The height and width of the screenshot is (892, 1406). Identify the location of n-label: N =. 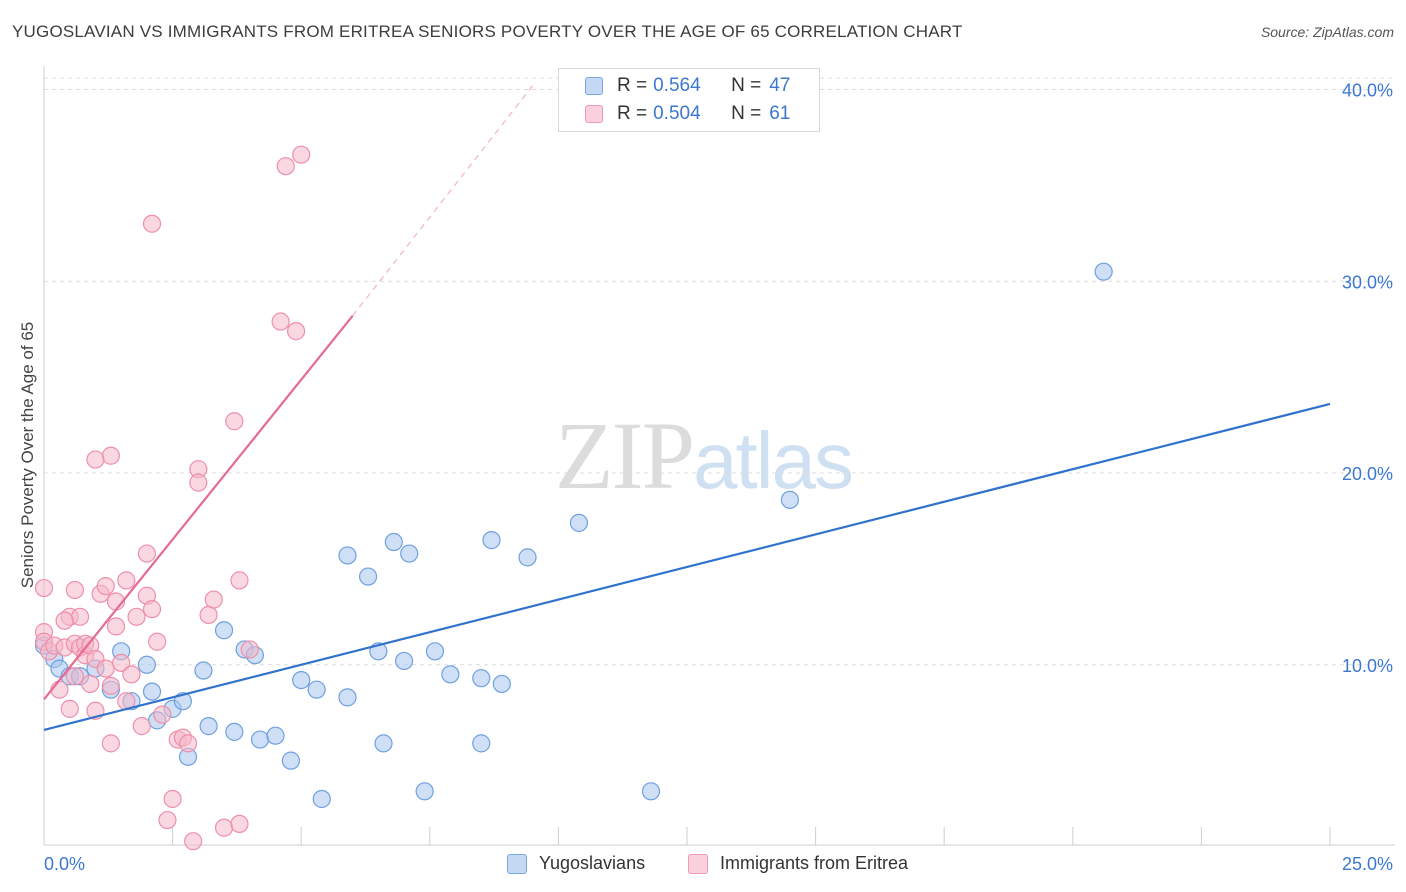
(746, 113).